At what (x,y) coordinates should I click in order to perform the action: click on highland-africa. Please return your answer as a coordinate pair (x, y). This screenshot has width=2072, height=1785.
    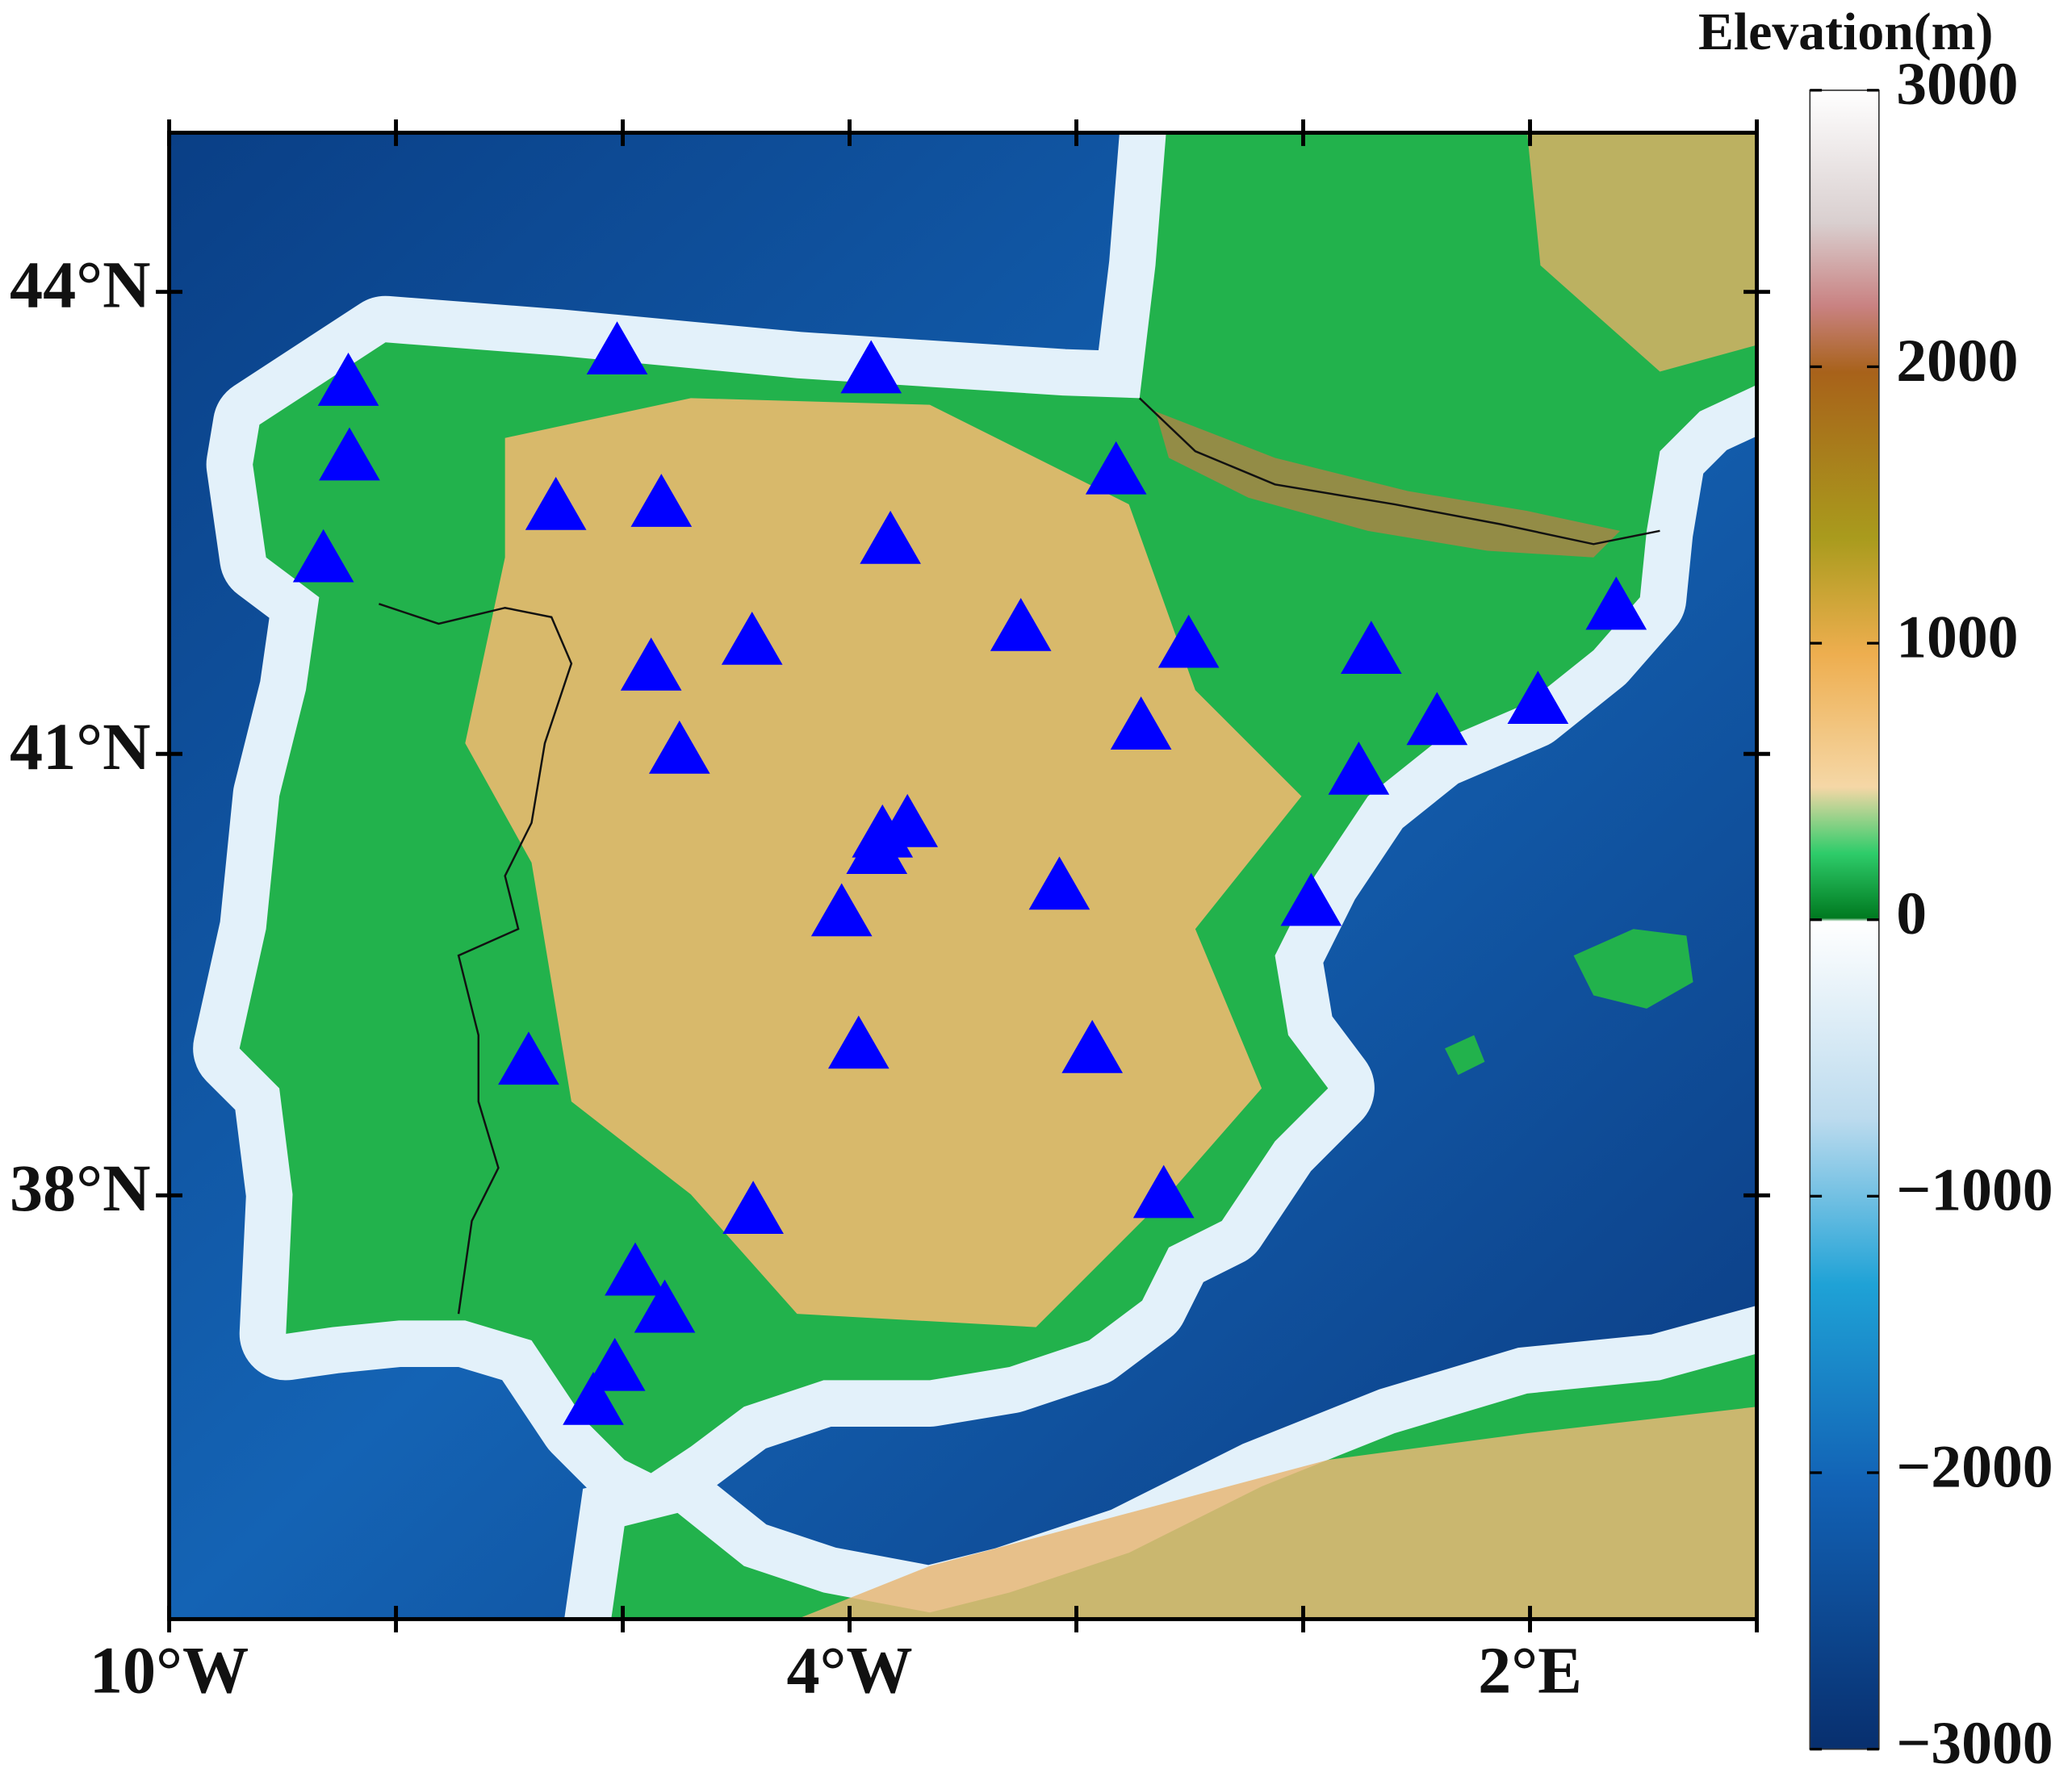
    Looking at the image, I should click on (1277, 1513).